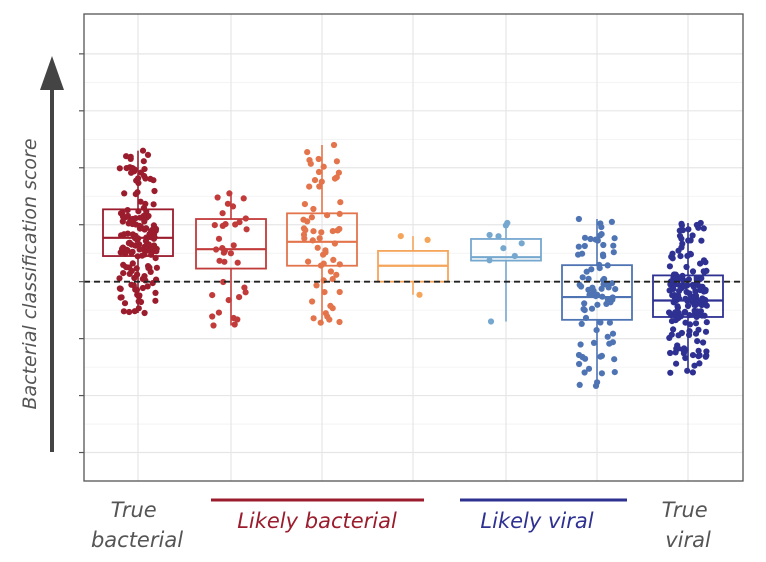  Describe the element at coordinates (137, 540) in the screenshot. I see `label-true-bacterial-line2: bacterial` at that location.